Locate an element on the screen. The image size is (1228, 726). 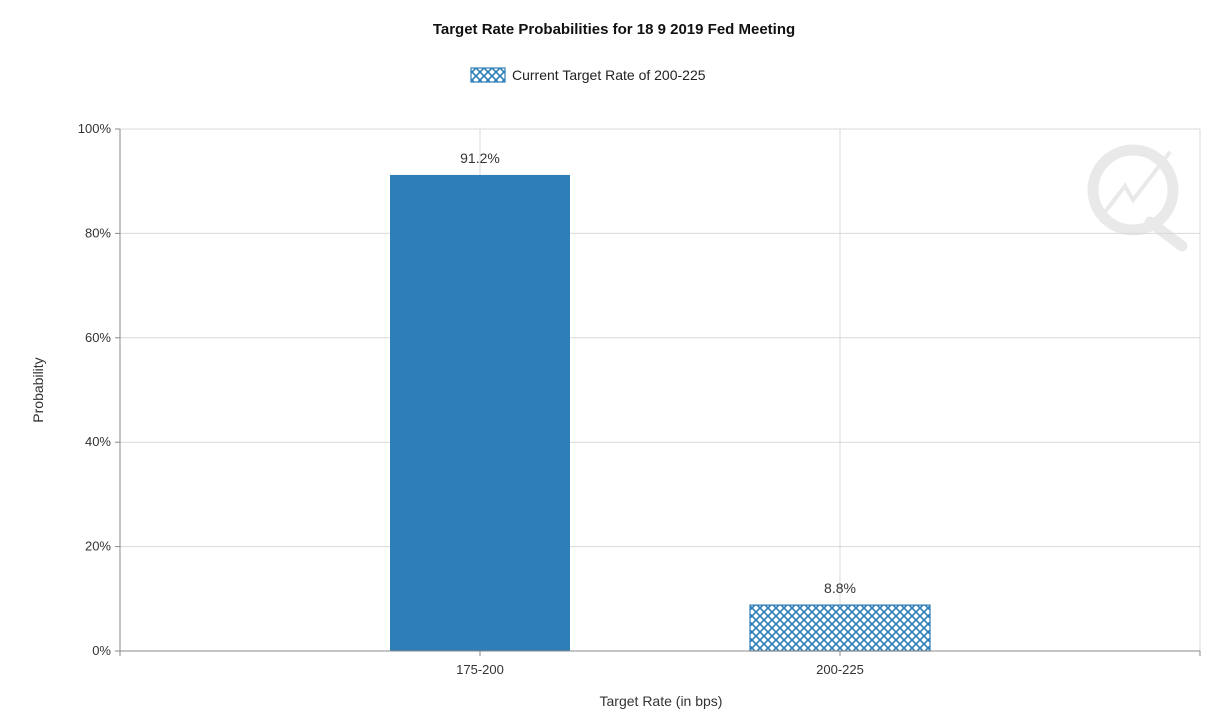
y-axis-label: Probability is located at coordinates (38, 389).